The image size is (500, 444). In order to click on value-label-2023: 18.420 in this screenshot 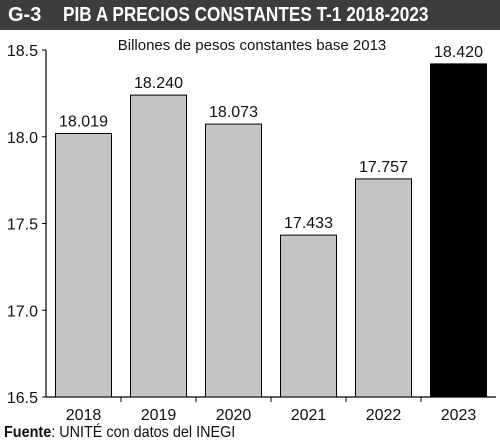, I will do `click(458, 52)`.